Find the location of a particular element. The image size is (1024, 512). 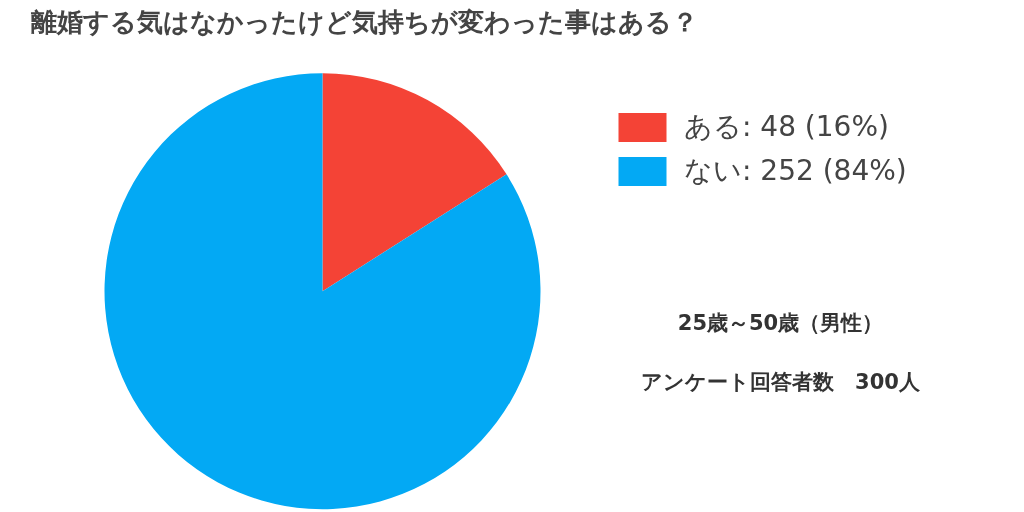

chart-title: 離婚する気はなかったけど気持ちが変わった事はある？ is located at coordinates (363, 21).